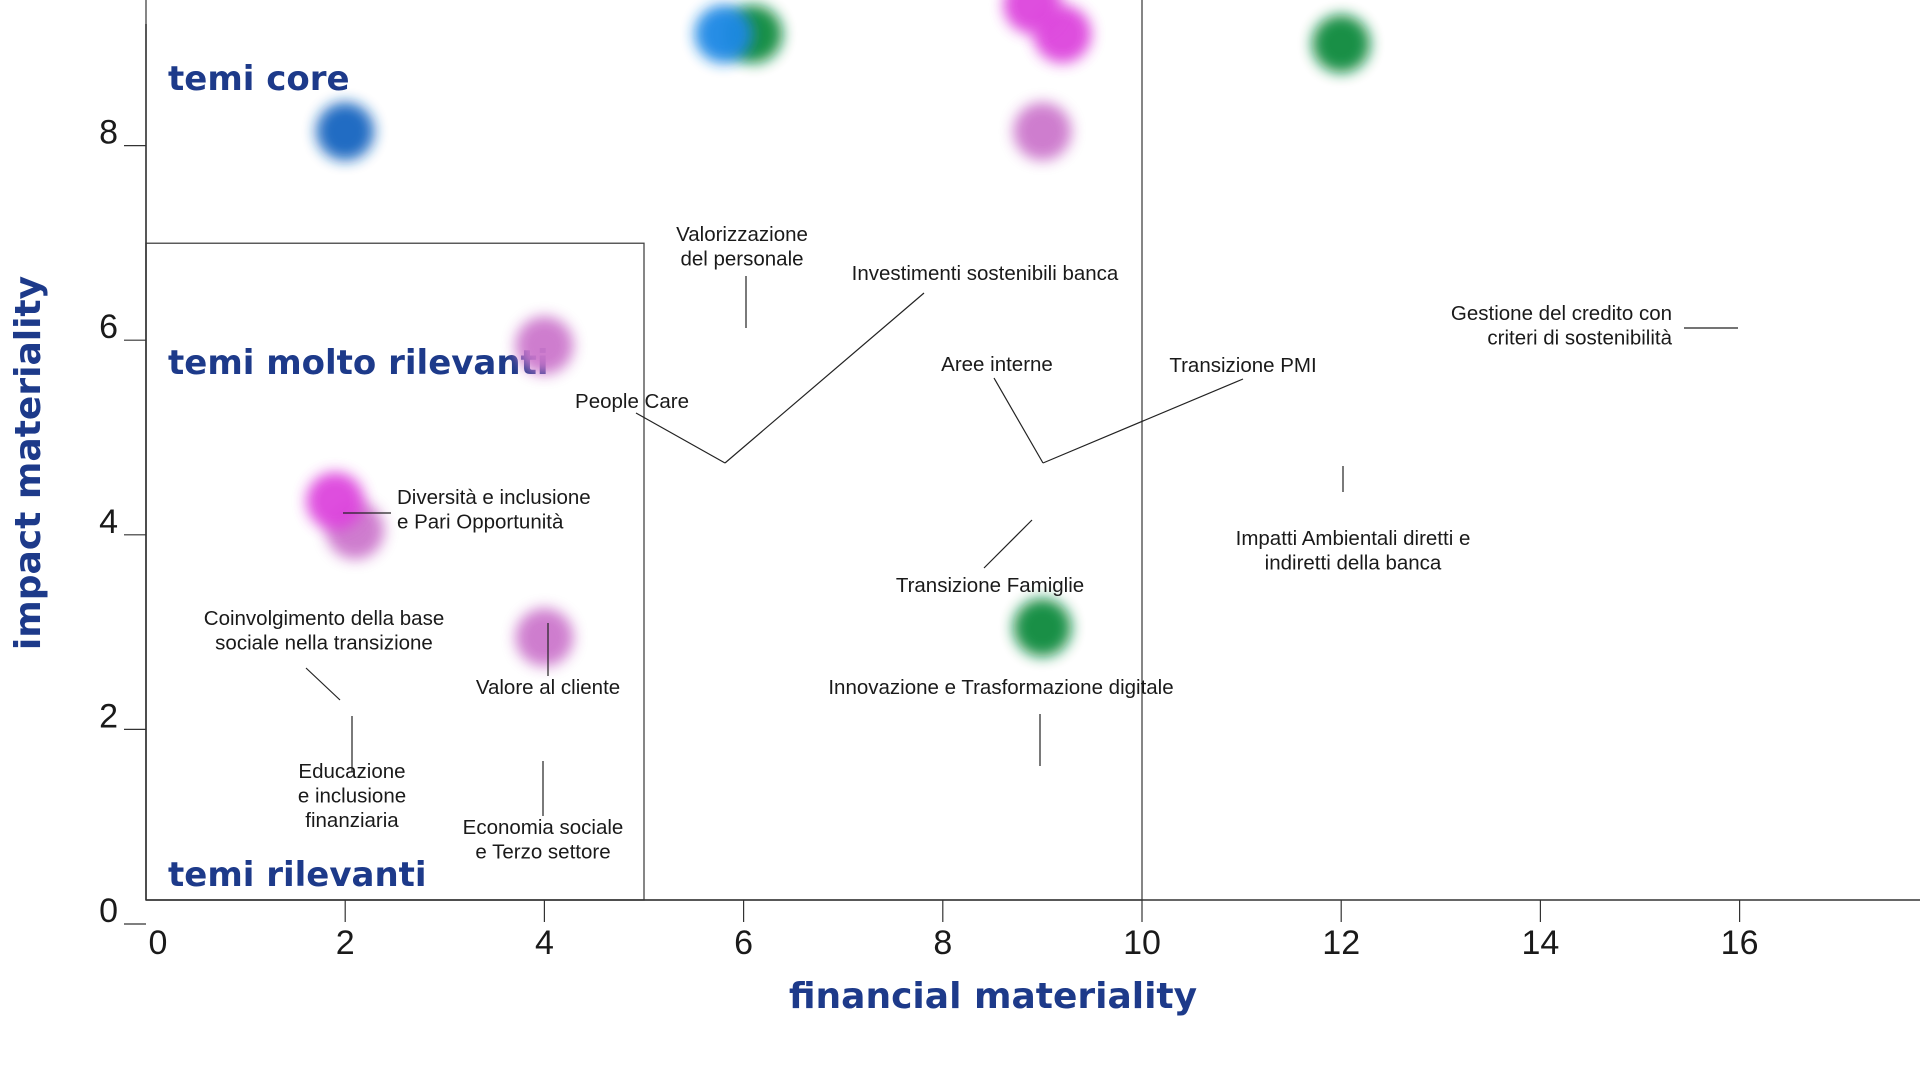 Image resolution: width=1920 pixels, height=1080 pixels. I want to click on point-label-line: Impatti Ambientali diretti e, so click(1353, 538).